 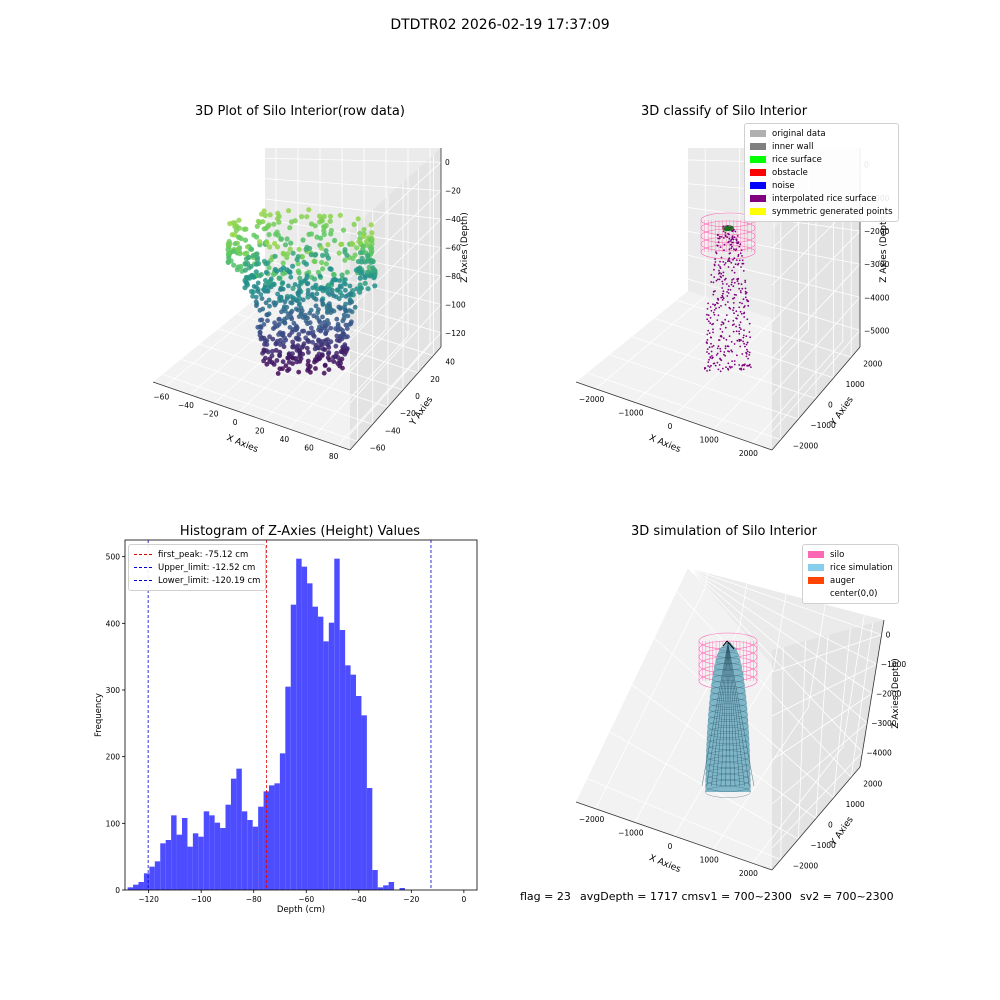 What do you see at coordinates (143, 554) in the screenshot?
I see `legend-line` at bounding box center [143, 554].